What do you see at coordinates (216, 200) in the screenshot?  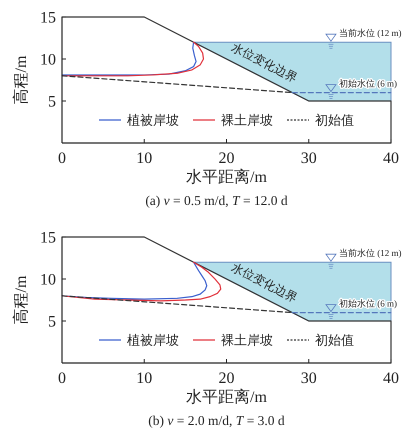 I see `text: (a) v = 0.5 m/d, T = 12.0 d` at bounding box center [216, 200].